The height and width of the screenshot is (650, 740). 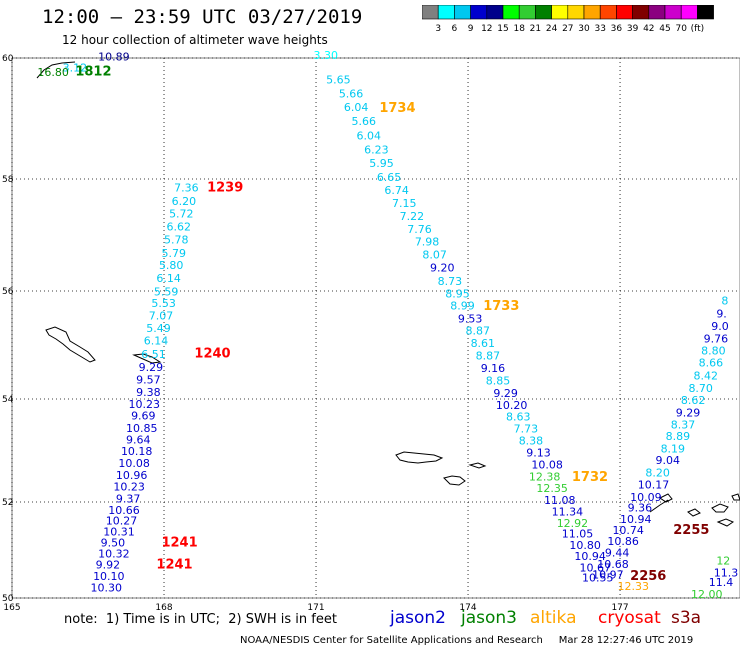 I want to click on colorbar-label: 42, so click(x=648, y=29).